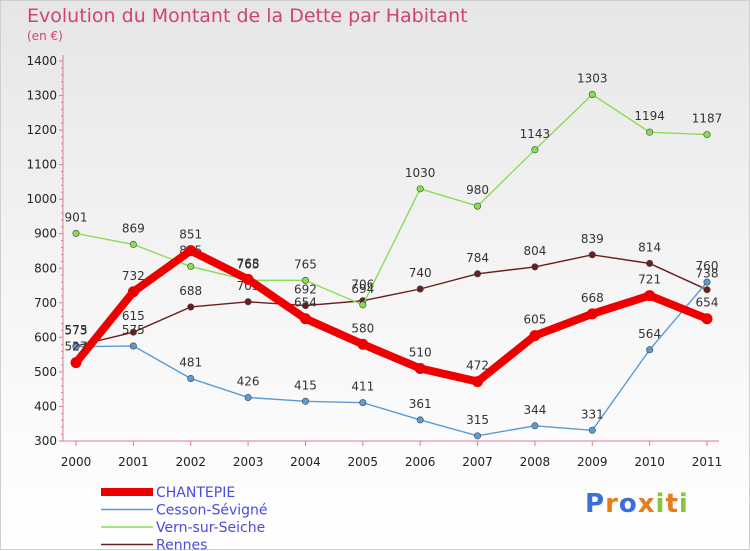 The image size is (750, 551). Describe the element at coordinates (76, 462) in the screenshot. I see `x-tick-label: 2000` at that location.